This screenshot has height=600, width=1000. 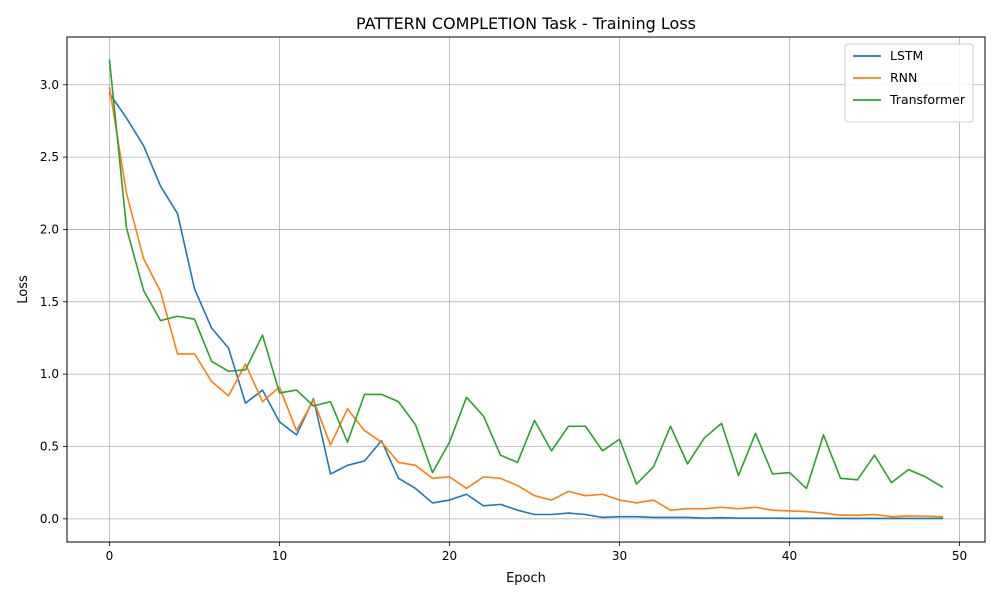 What do you see at coordinates (110, 556) in the screenshot?
I see `x-tick-label: 0` at bounding box center [110, 556].